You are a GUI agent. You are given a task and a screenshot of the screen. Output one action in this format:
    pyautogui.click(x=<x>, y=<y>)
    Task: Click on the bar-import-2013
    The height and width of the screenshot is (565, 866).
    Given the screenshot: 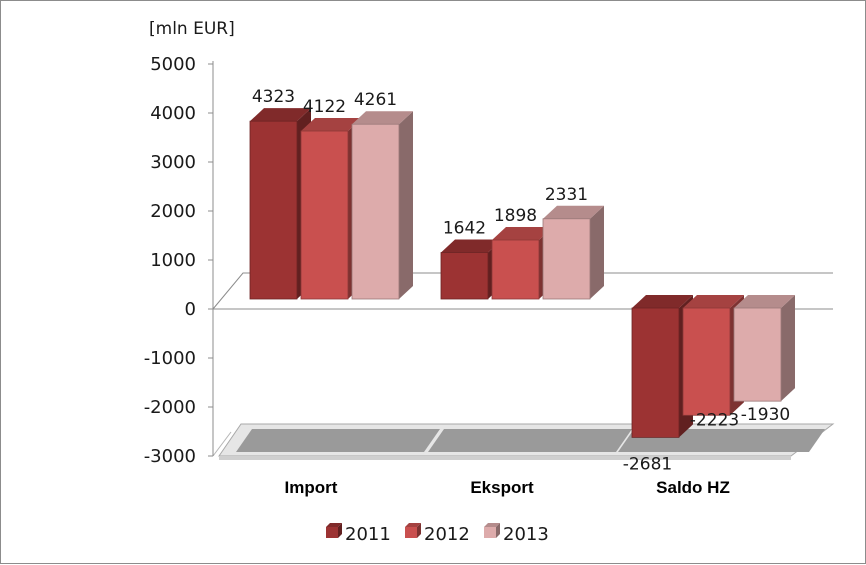 What is the action you would take?
    pyautogui.click(x=382, y=205)
    